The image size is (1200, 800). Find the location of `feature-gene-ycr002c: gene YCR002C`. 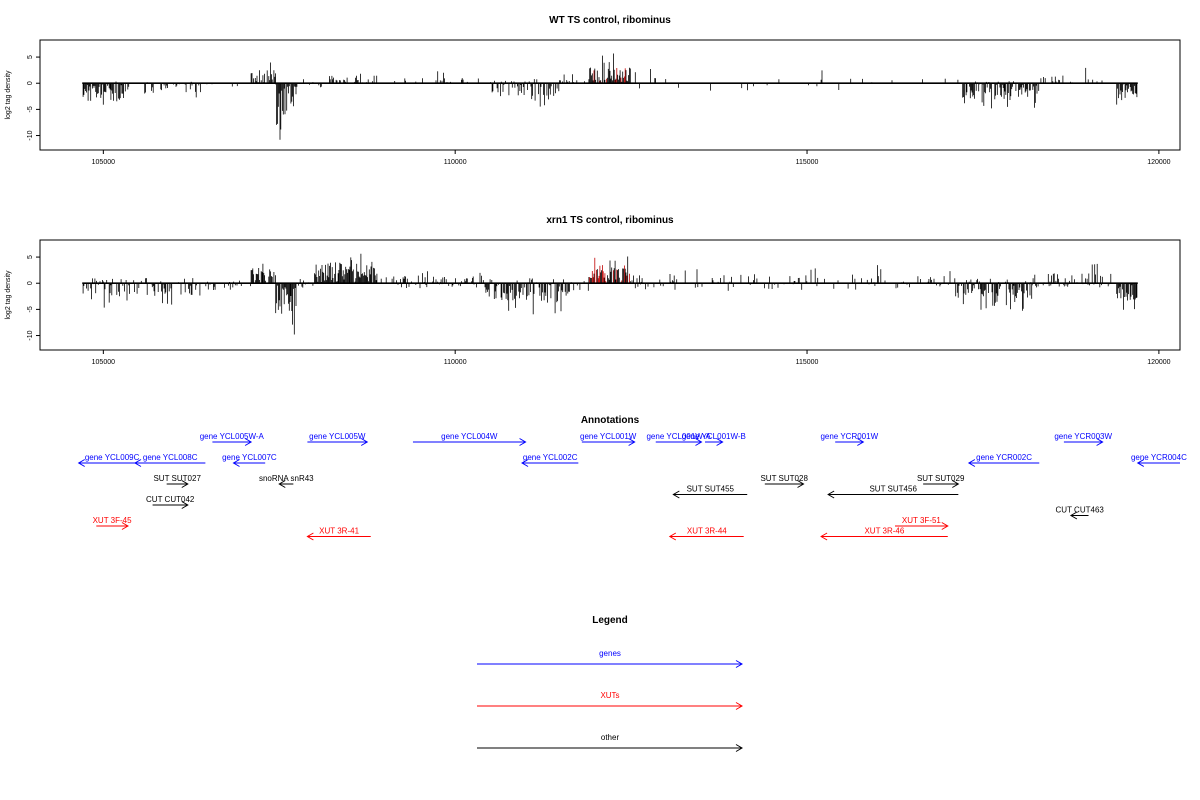

feature-gene-ycr002c: gene YCR002C is located at coordinates (1003, 460).